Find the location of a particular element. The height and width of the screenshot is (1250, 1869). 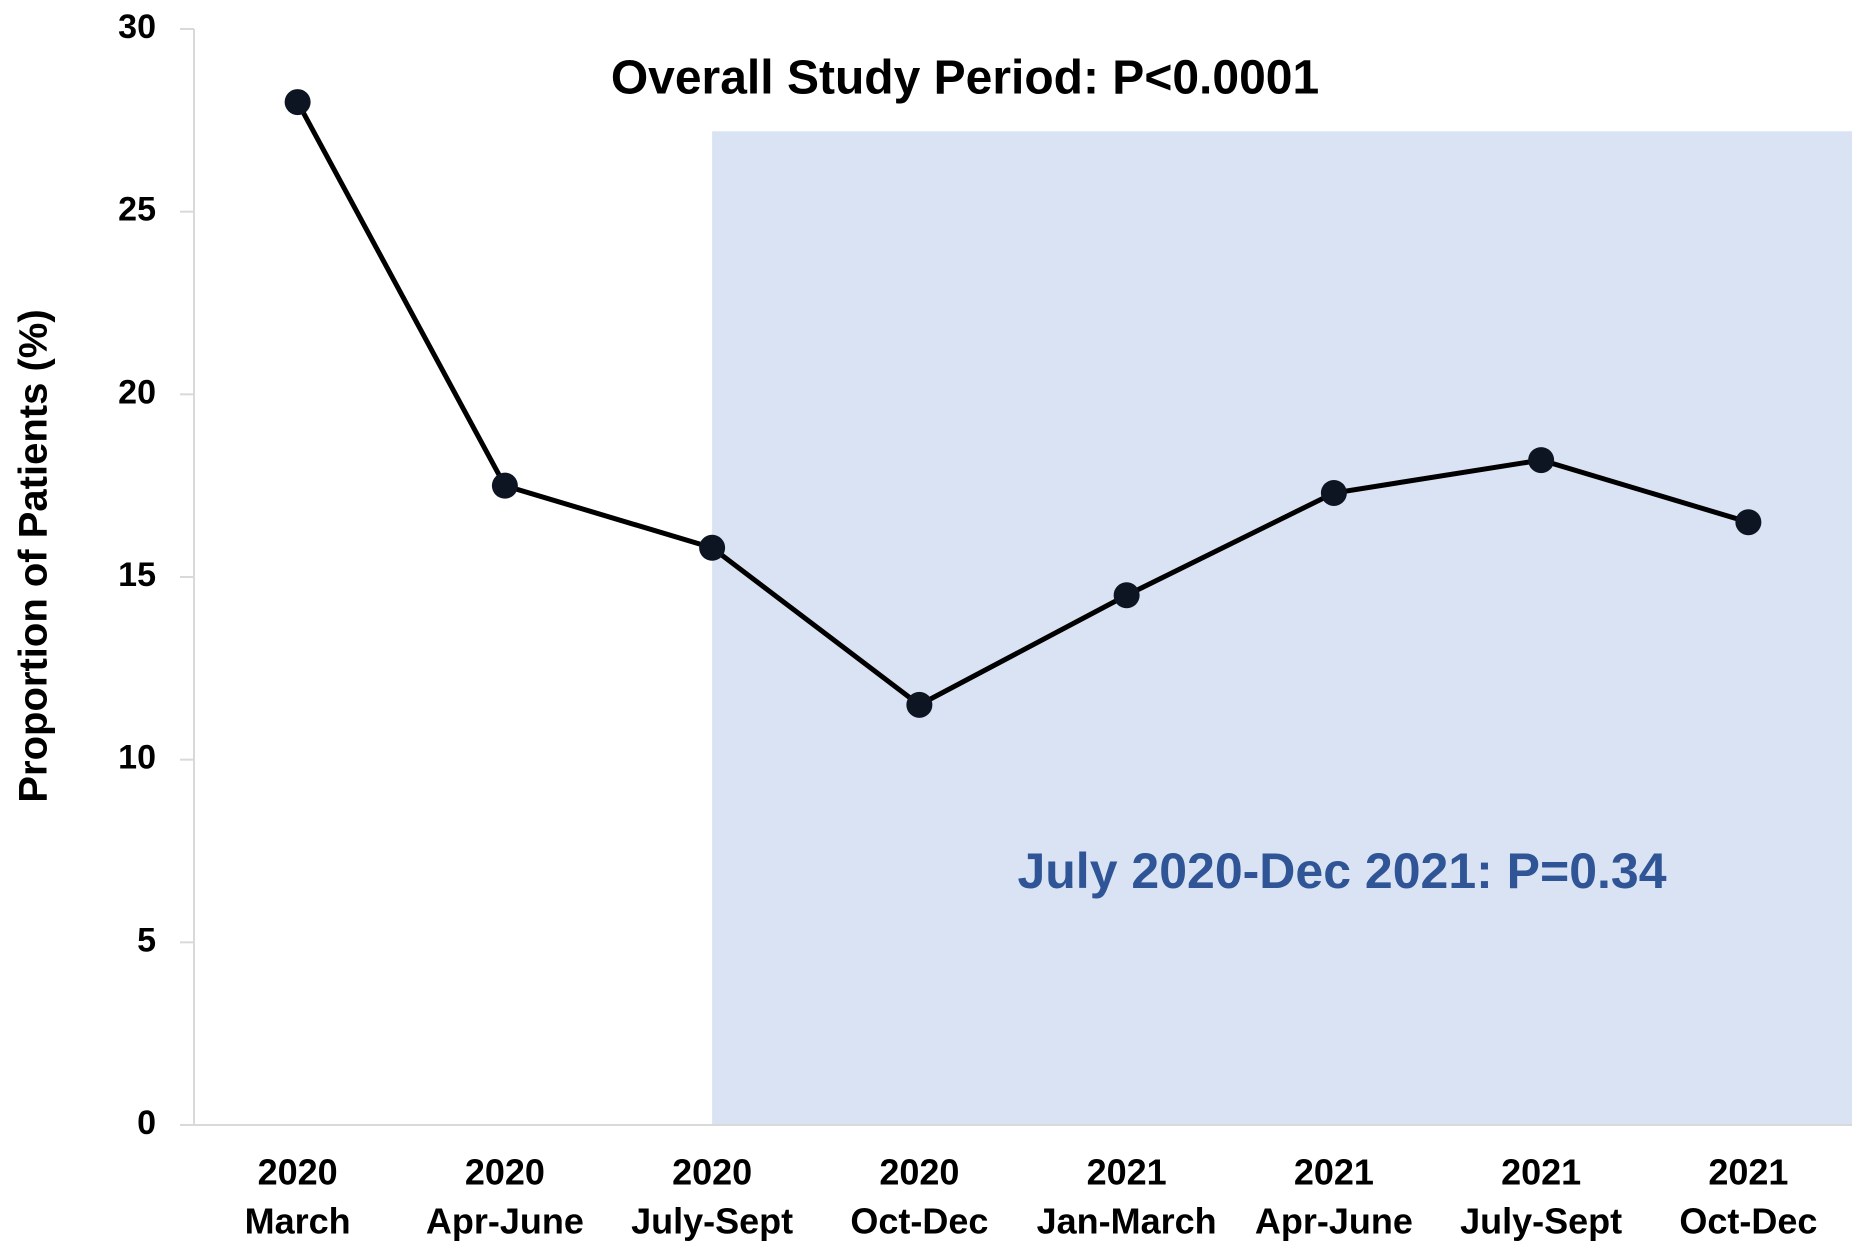

y-tick-label: 0 is located at coordinates (146, 1123).